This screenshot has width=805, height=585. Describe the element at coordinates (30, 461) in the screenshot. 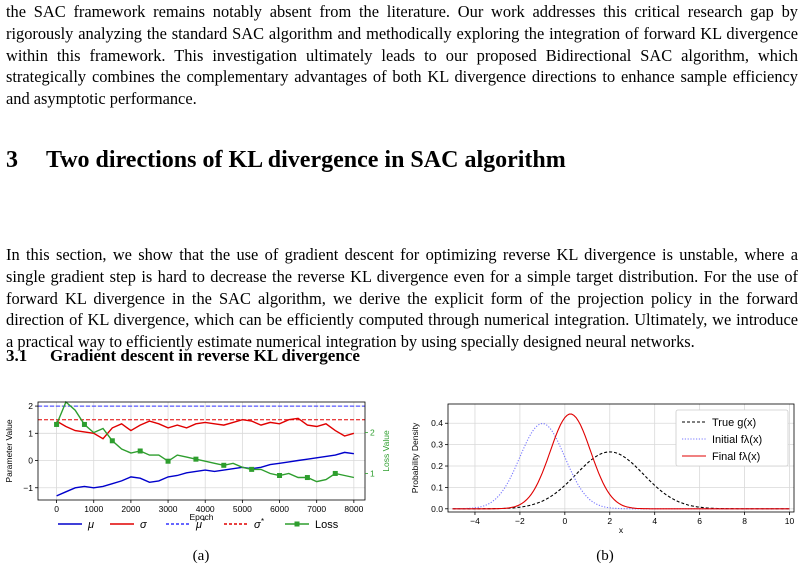

I see `y-tick-label: 0` at that location.